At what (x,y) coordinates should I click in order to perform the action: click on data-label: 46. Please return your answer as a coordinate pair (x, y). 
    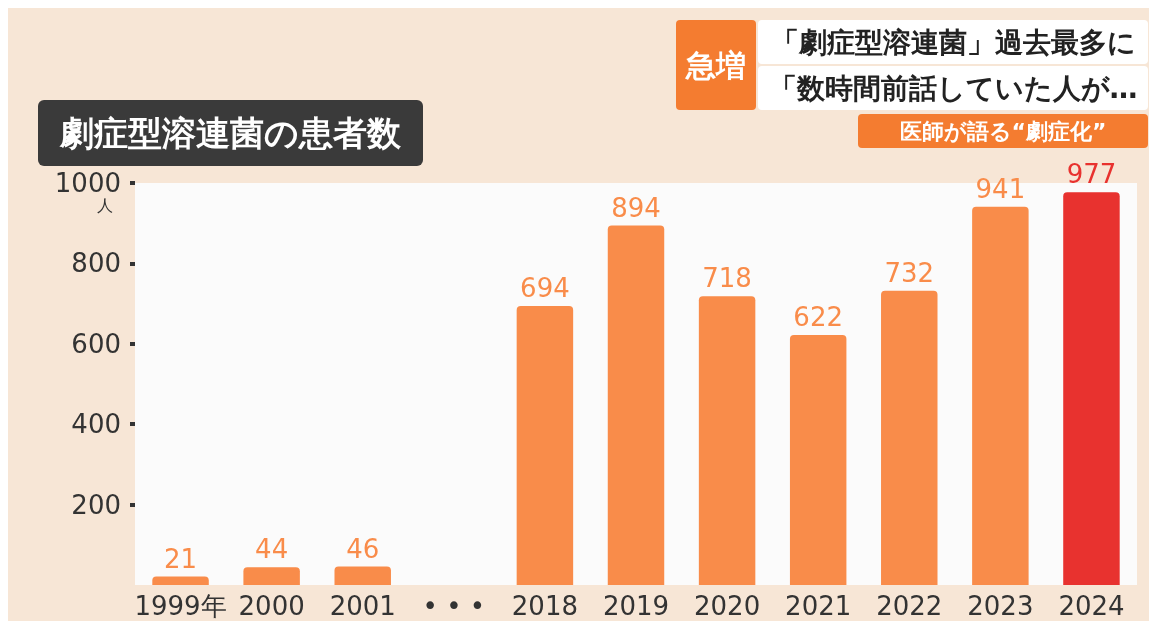
    Looking at the image, I should click on (363, 548).